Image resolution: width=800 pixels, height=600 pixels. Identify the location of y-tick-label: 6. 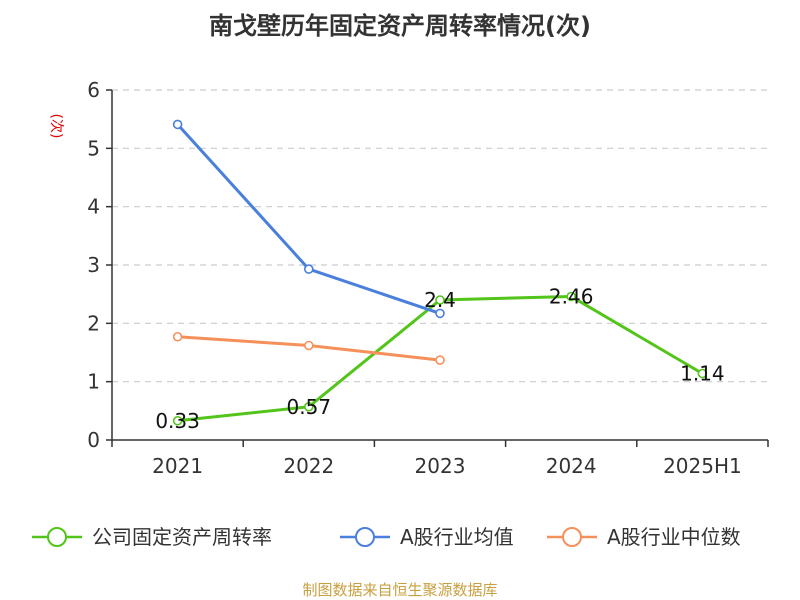
(93, 90).